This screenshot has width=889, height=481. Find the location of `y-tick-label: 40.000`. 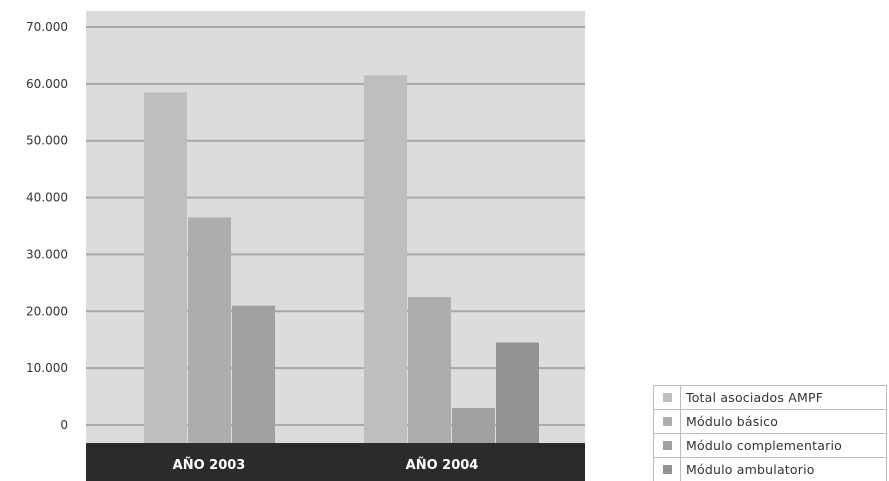

y-tick-label: 40.000 is located at coordinates (47, 198).